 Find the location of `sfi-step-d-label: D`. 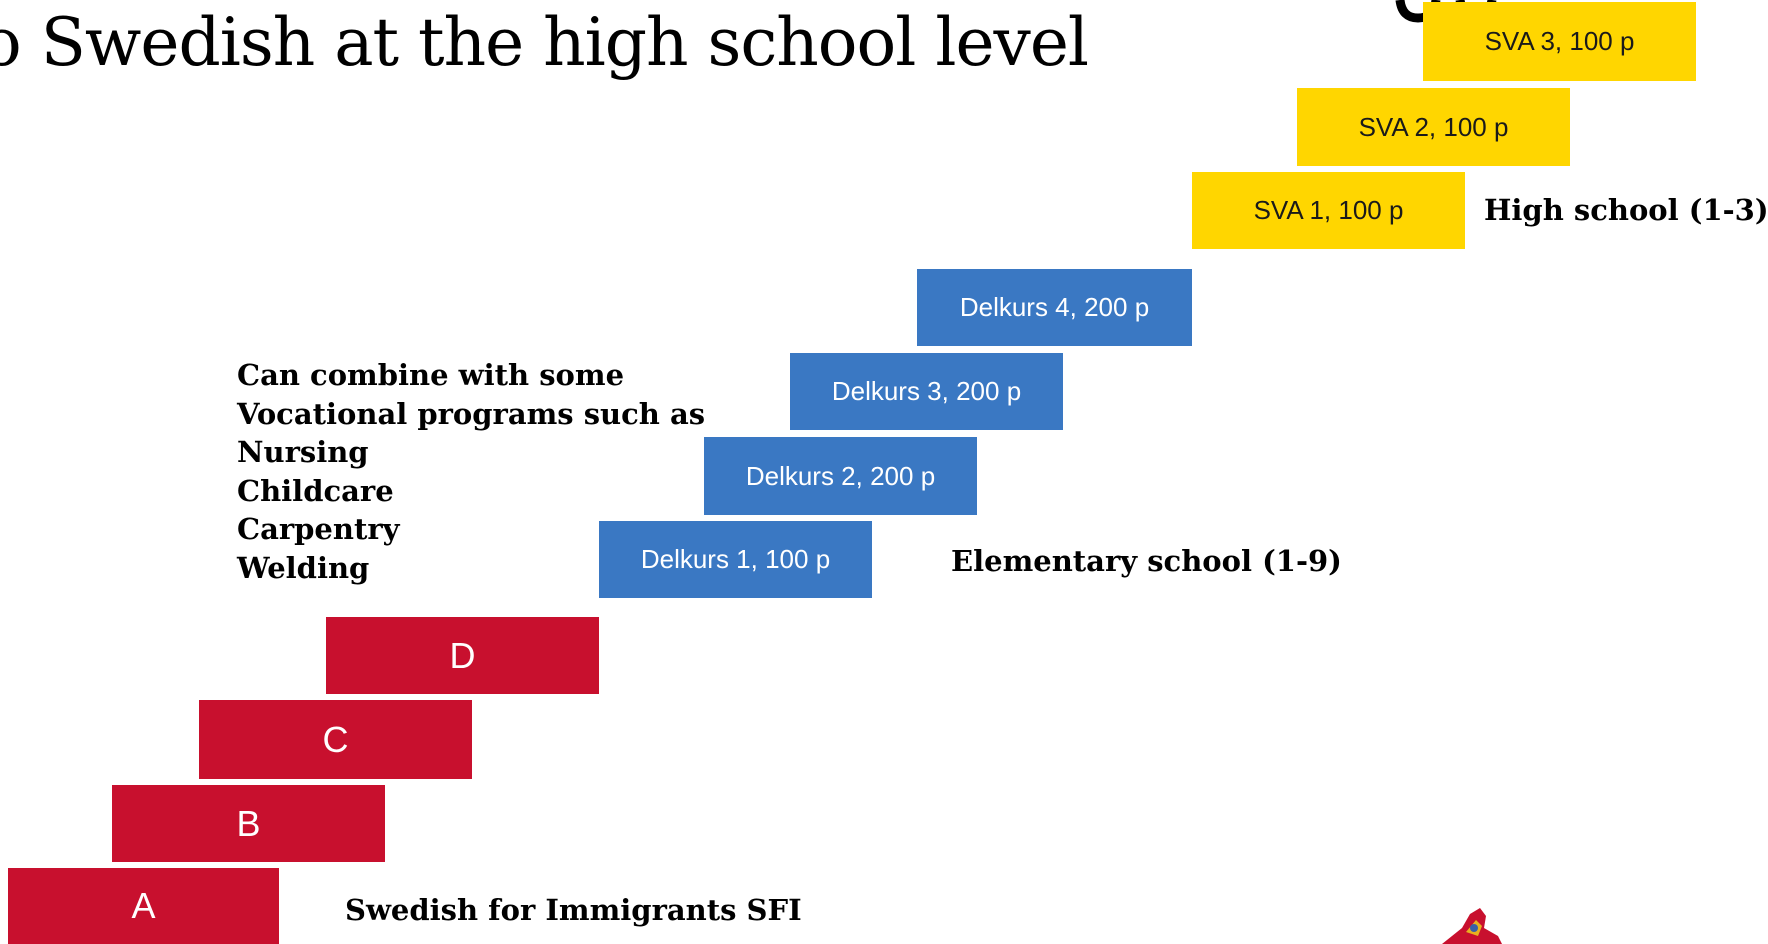

sfi-step-d-label: D is located at coordinates (462, 655).